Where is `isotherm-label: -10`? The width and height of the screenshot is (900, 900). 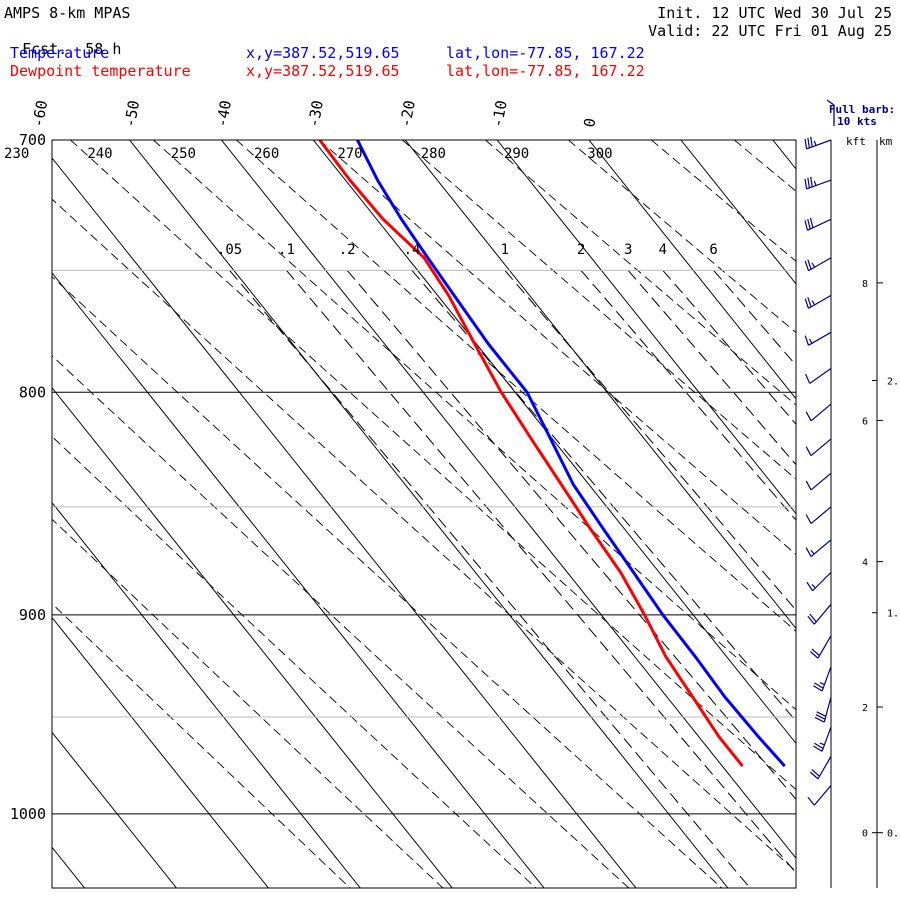 isotherm-label: -10 is located at coordinates (499, 114).